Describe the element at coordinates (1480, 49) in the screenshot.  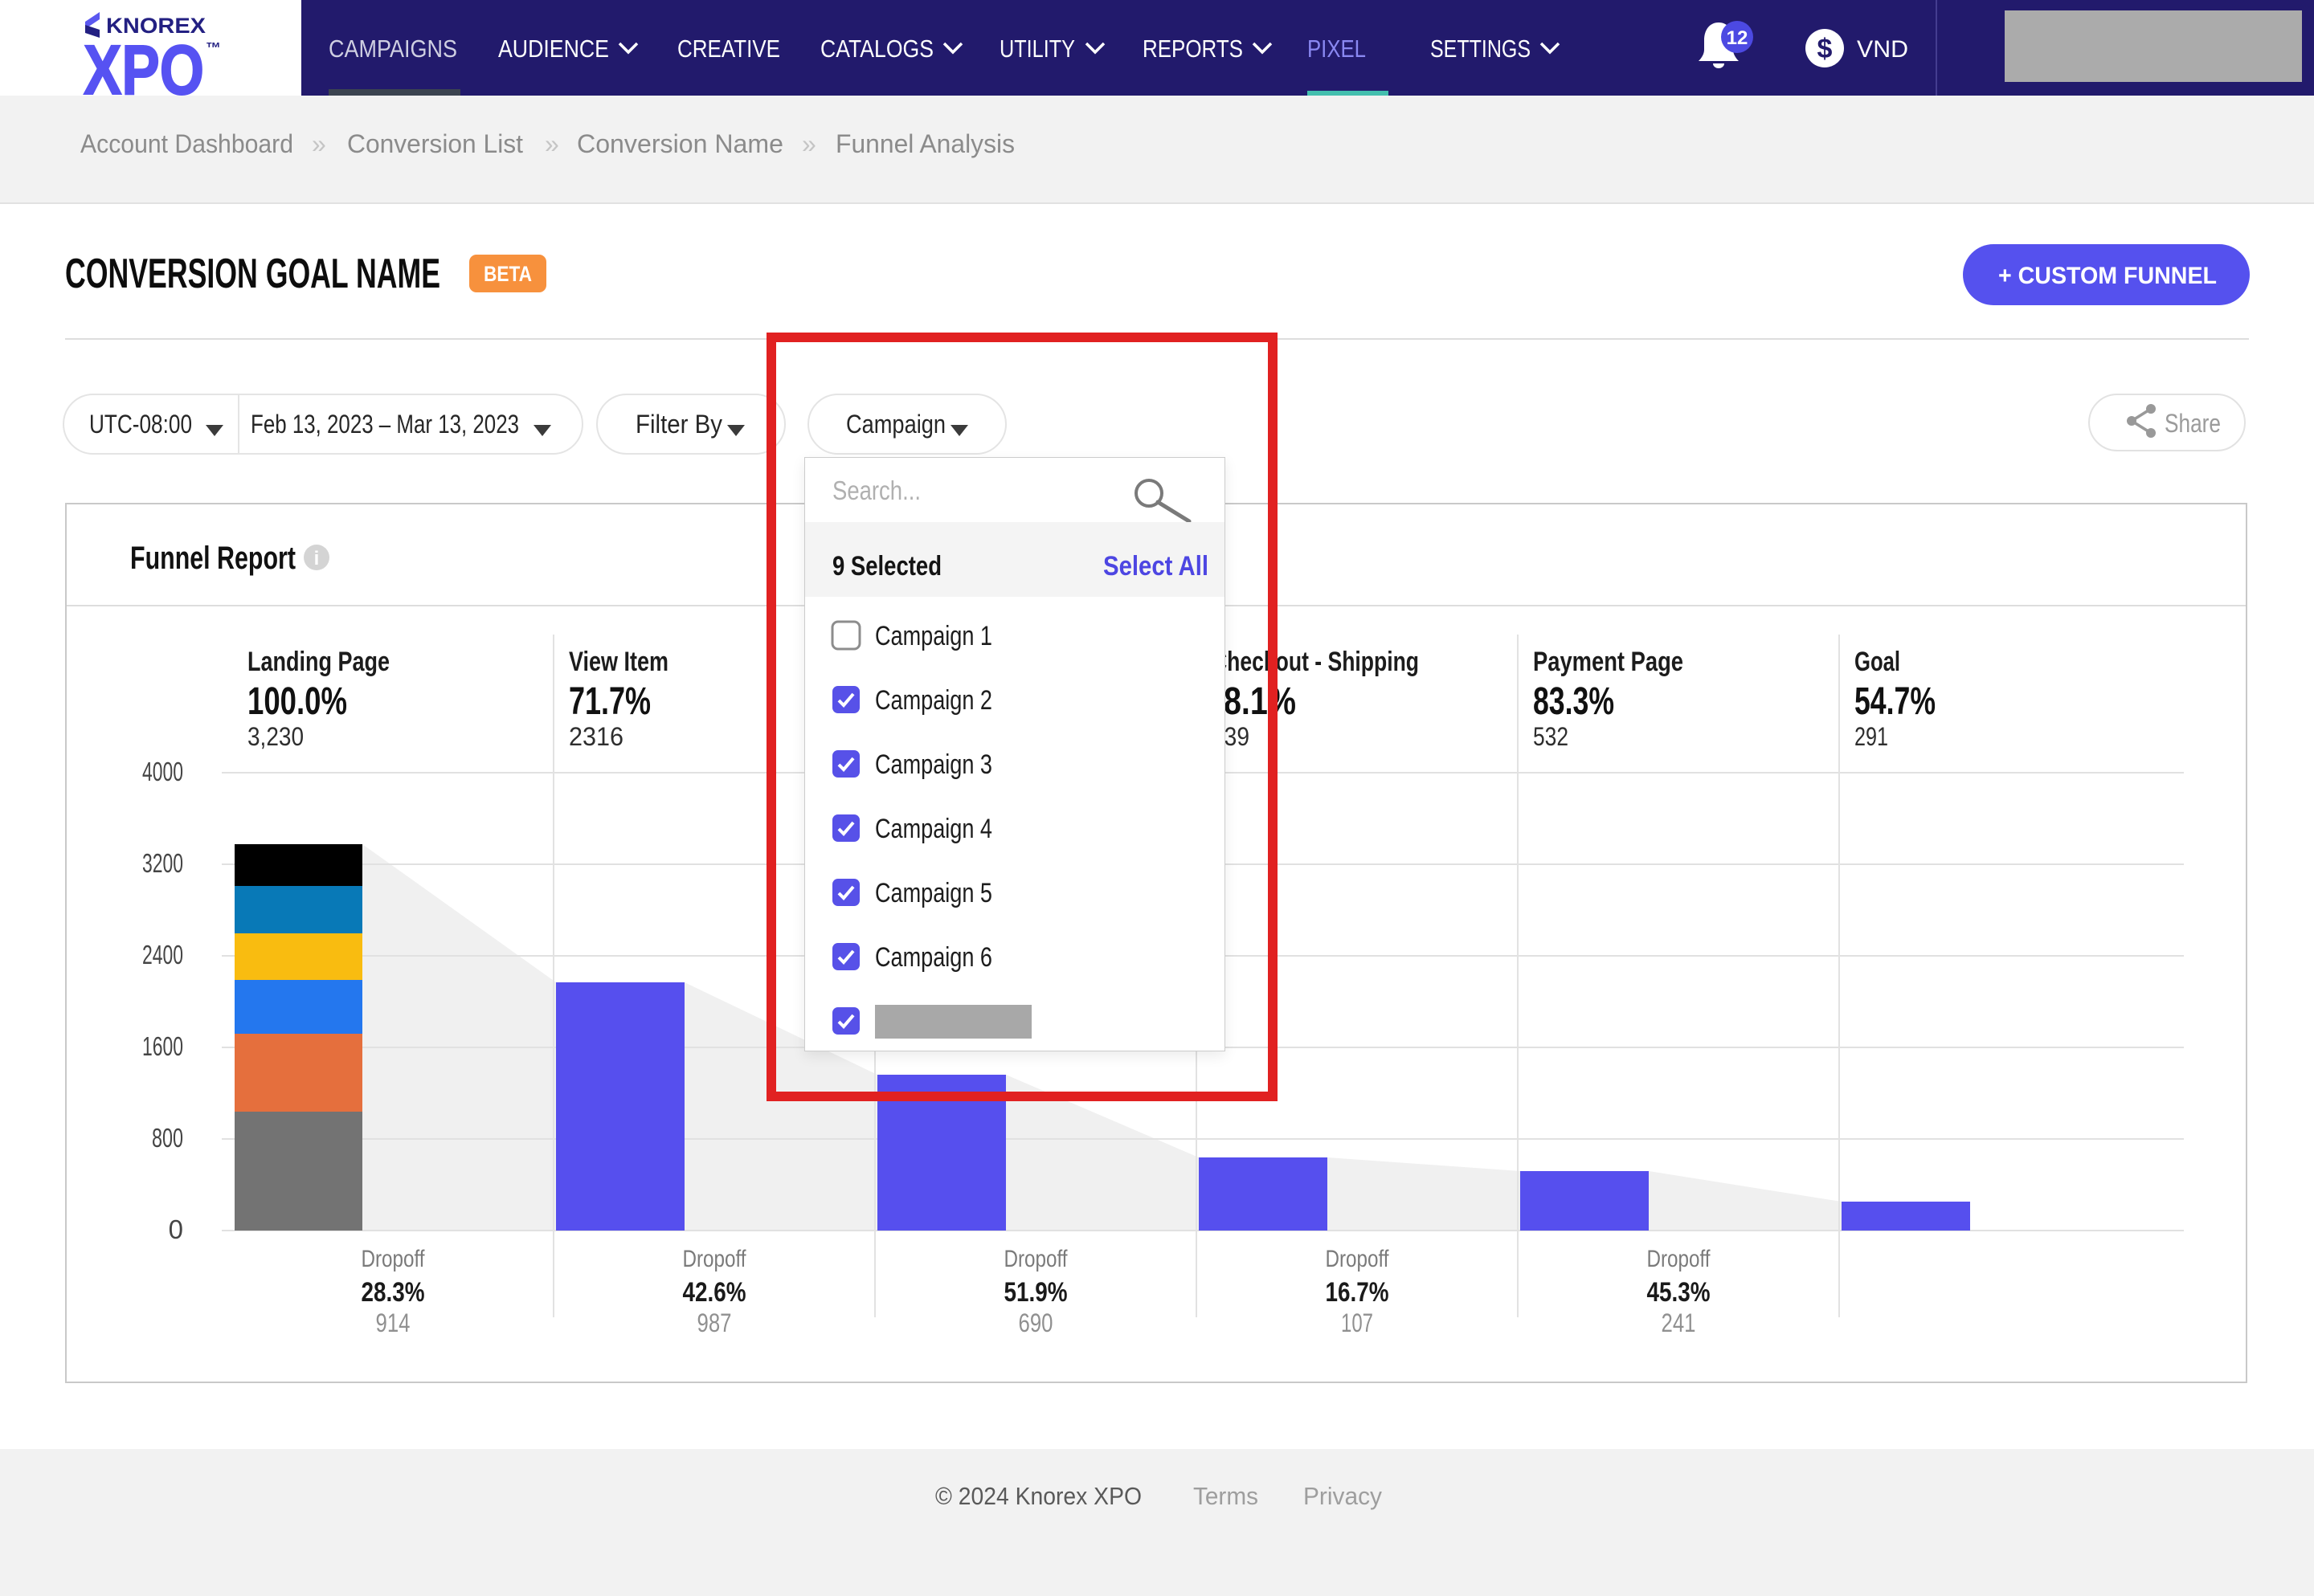
I see `svg-text: SETTINGS` at that location.